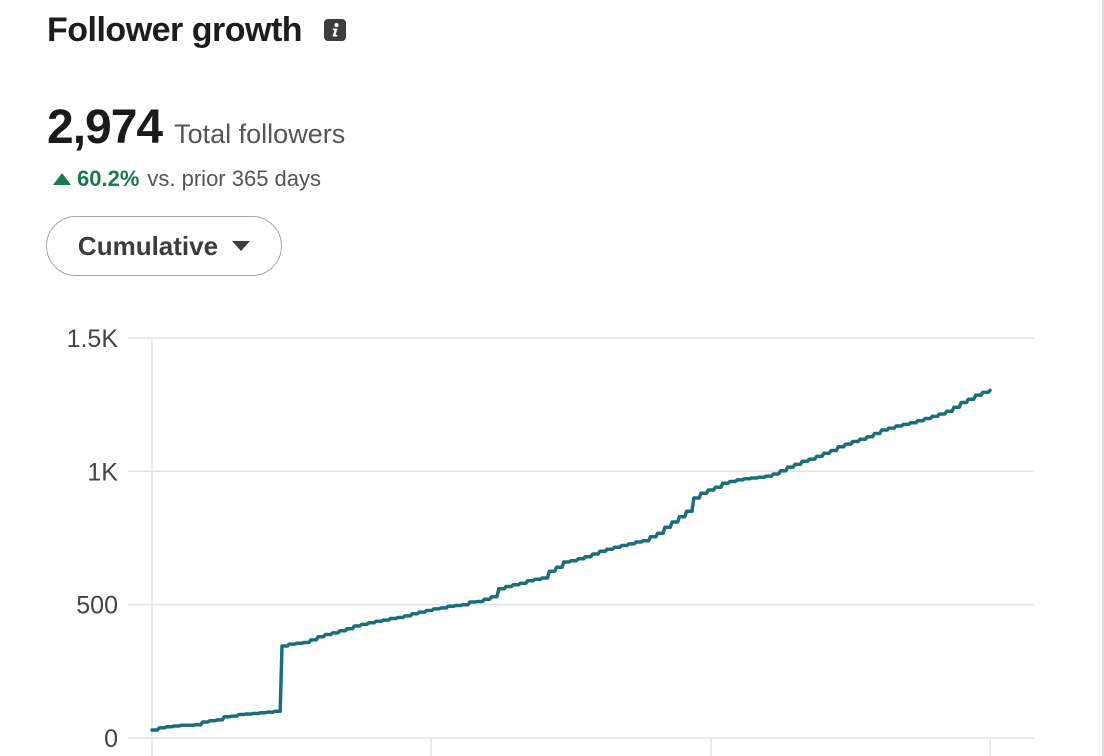 This screenshot has height=756, width=1104. Describe the element at coordinates (62, 179) in the screenshot. I see `up-arrow-icon` at that location.